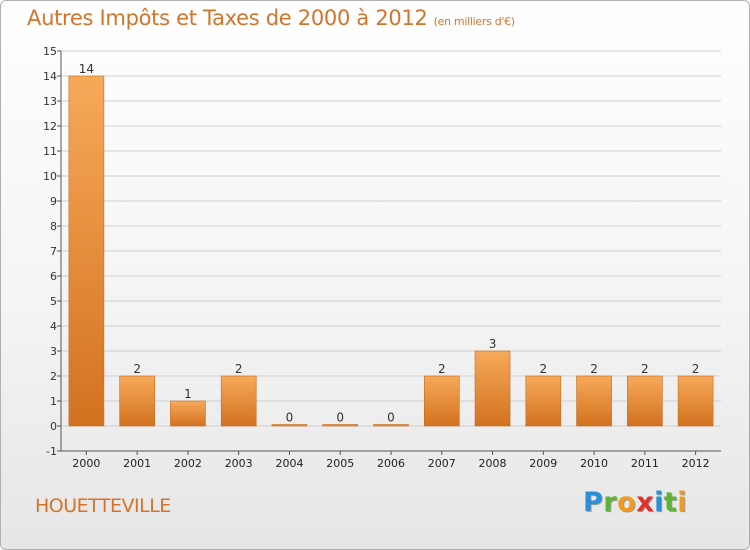  Describe the element at coordinates (103, 506) in the screenshot. I see `commune-name: HOUETTEVILLE` at that location.